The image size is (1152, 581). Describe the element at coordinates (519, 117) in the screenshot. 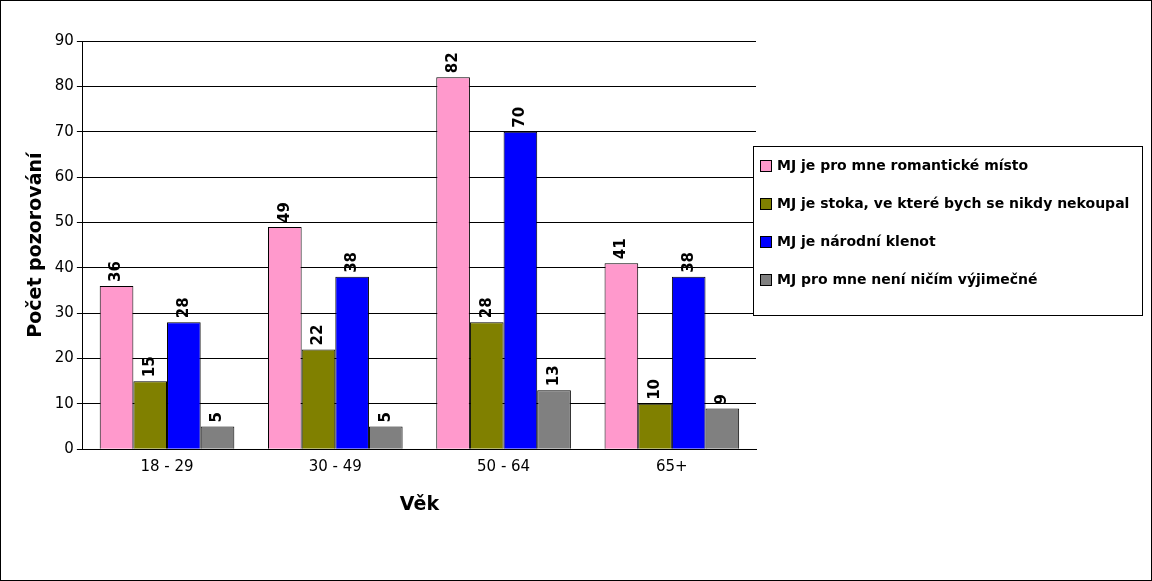

I see `data-label: 70` at that location.